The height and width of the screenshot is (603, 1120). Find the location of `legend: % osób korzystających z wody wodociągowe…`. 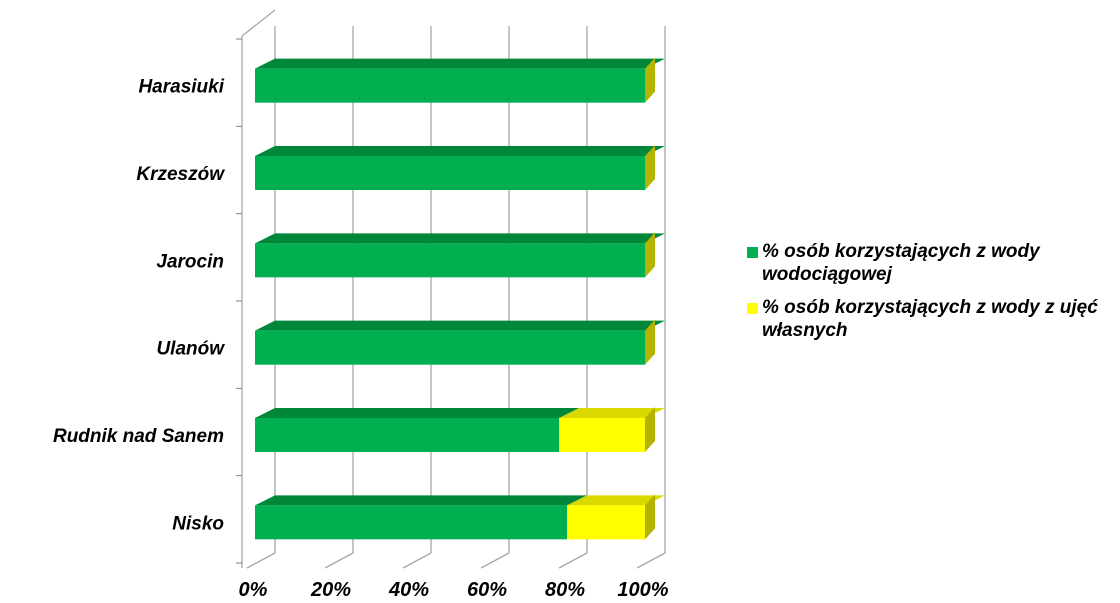

legend: % osób korzystających z wody wodociągowe… is located at coordinates (932, 296).